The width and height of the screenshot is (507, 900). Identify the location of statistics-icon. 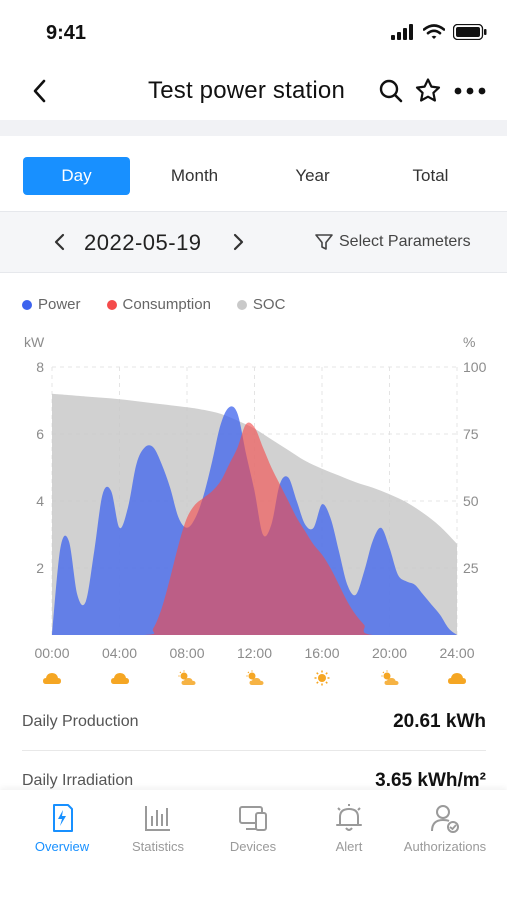
(157, 818).